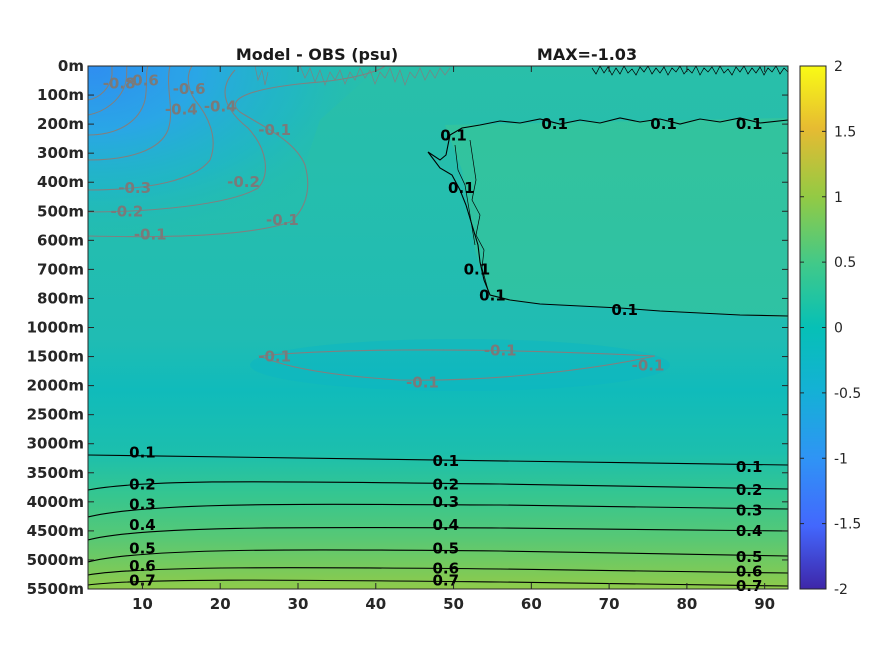 This screenshot has height=656, width=875. I want to click on y-tick-label: 800m, so click(60, 298).